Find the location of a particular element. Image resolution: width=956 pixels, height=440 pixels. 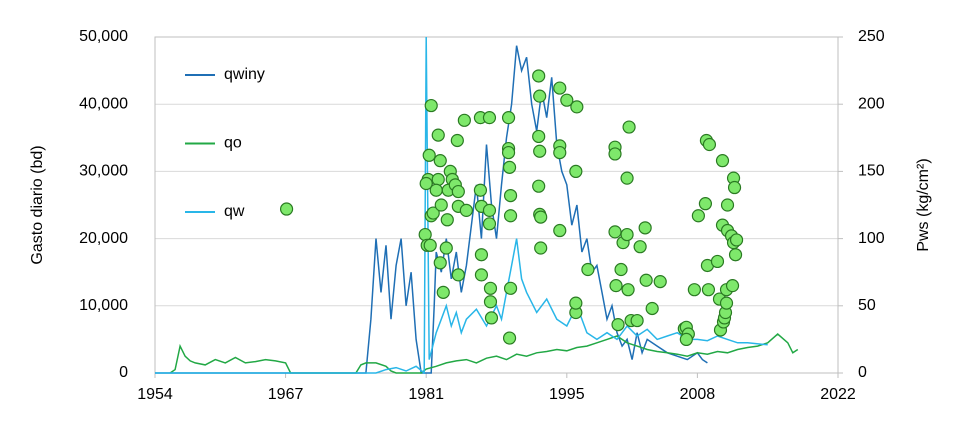

y-tick-label: 20,000 is located at coordinates (103, 238).